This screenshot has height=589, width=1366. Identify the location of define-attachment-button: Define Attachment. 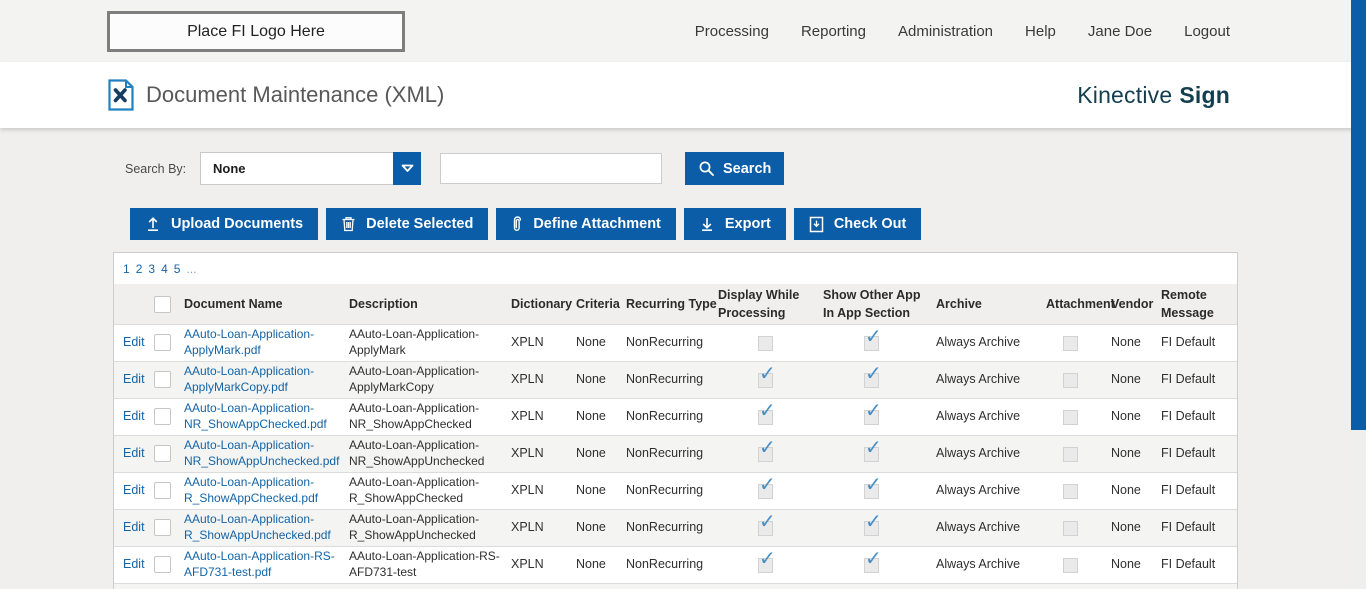
(586, 224).